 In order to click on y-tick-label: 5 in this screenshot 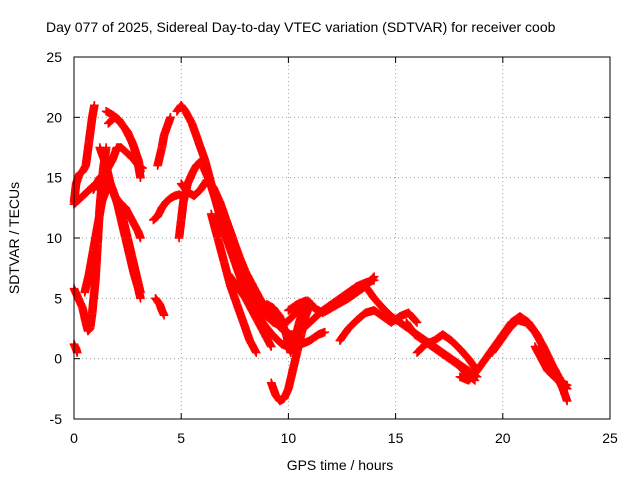, I will do `click(58, 298)`.